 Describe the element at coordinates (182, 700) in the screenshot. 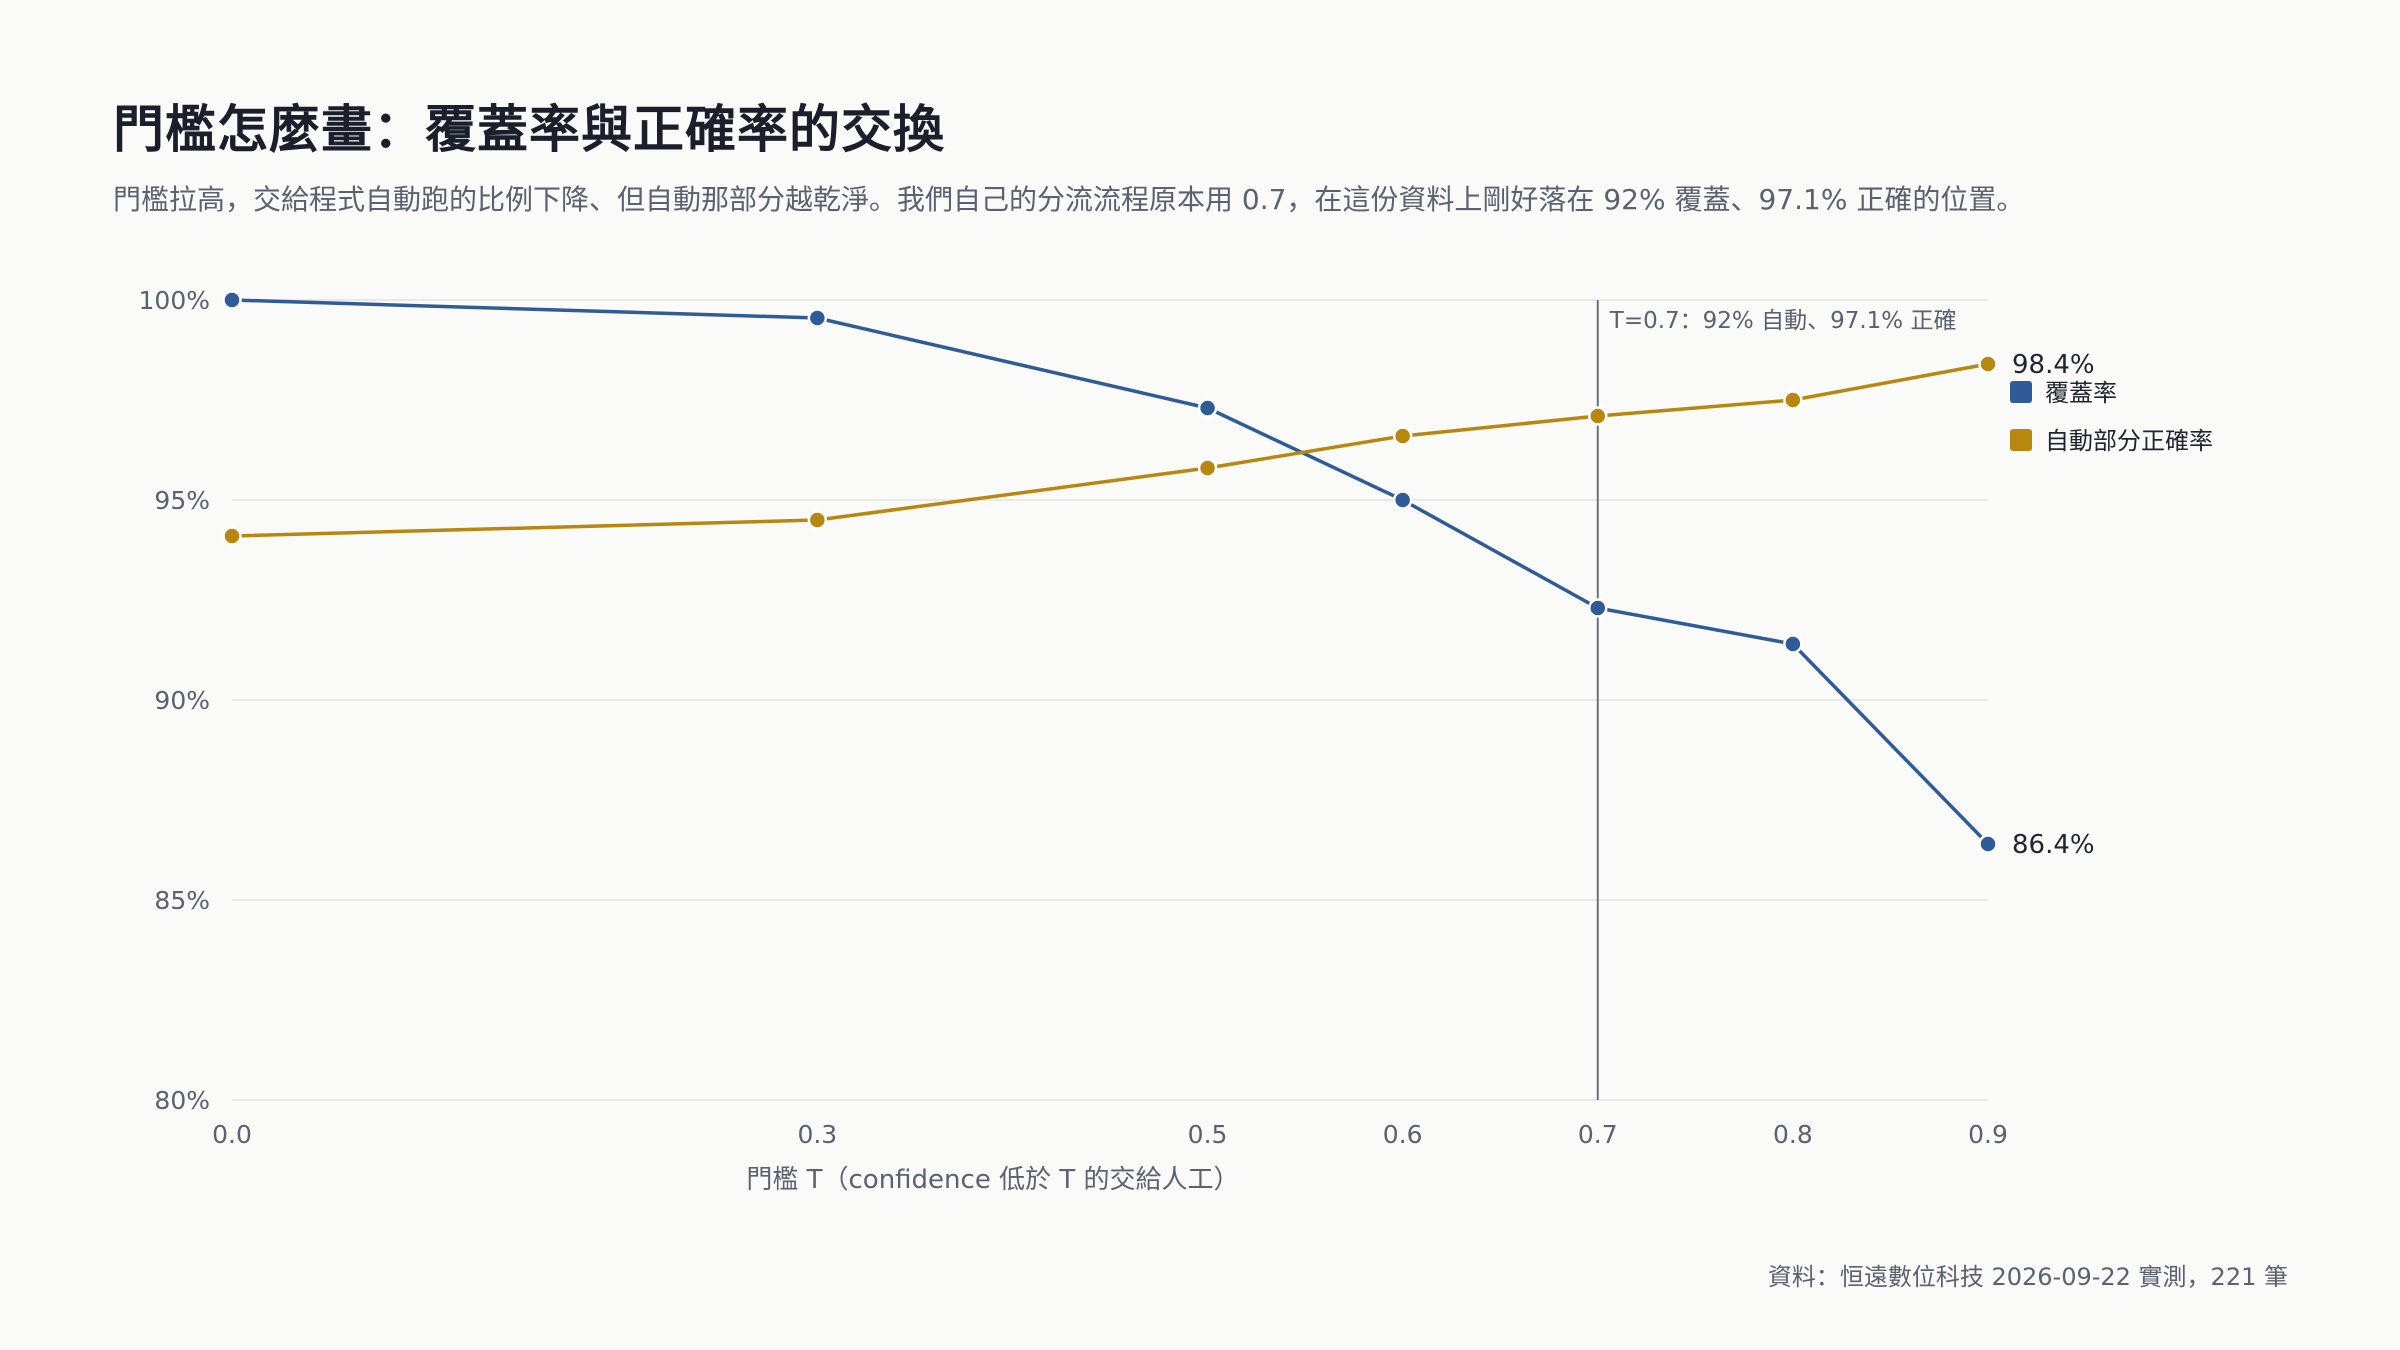

I see `y-tick-label: 90%` at that location.